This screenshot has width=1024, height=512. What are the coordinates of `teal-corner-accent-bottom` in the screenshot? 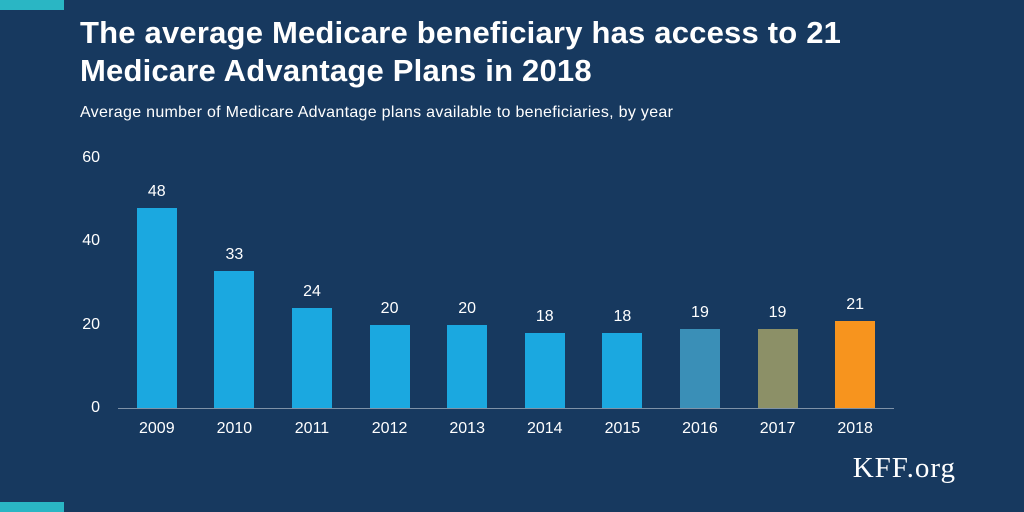 It's located at (32, 507).